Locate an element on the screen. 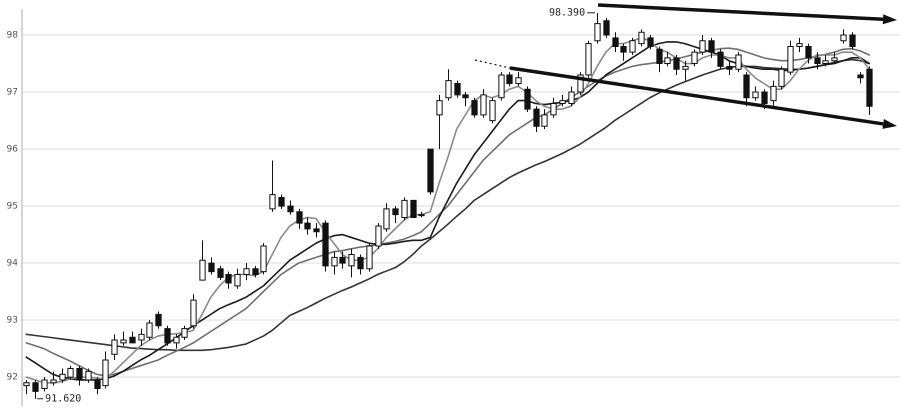  annotation: 98.390 is located at coordinates (567, 12).